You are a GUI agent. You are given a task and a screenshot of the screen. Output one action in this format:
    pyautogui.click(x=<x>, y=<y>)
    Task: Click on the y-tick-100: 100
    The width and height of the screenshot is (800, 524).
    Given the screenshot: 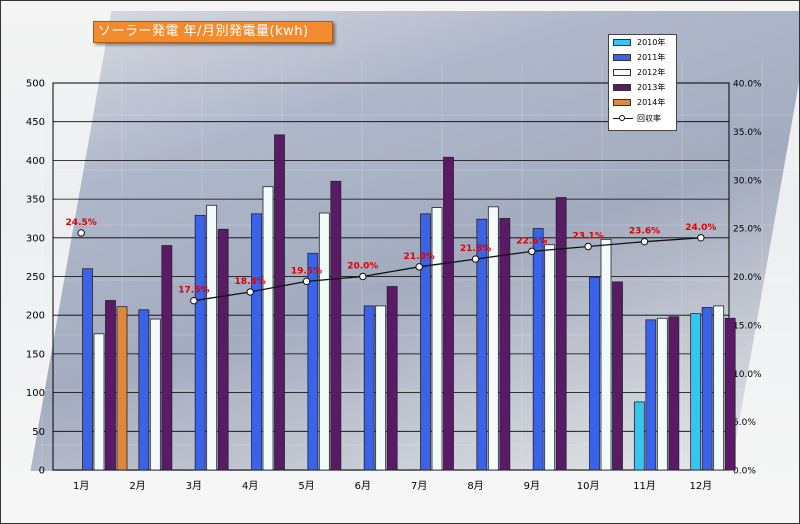 What is the action you would take?
    pyautogui.click(x=35, y=393)
    